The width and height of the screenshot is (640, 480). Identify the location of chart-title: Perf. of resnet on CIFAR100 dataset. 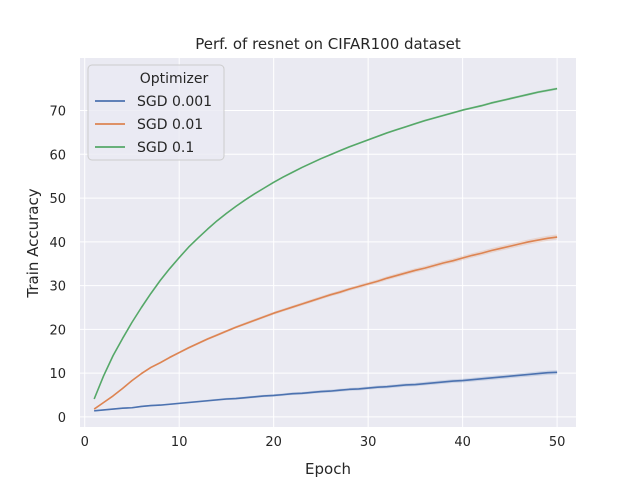
(328, 44).